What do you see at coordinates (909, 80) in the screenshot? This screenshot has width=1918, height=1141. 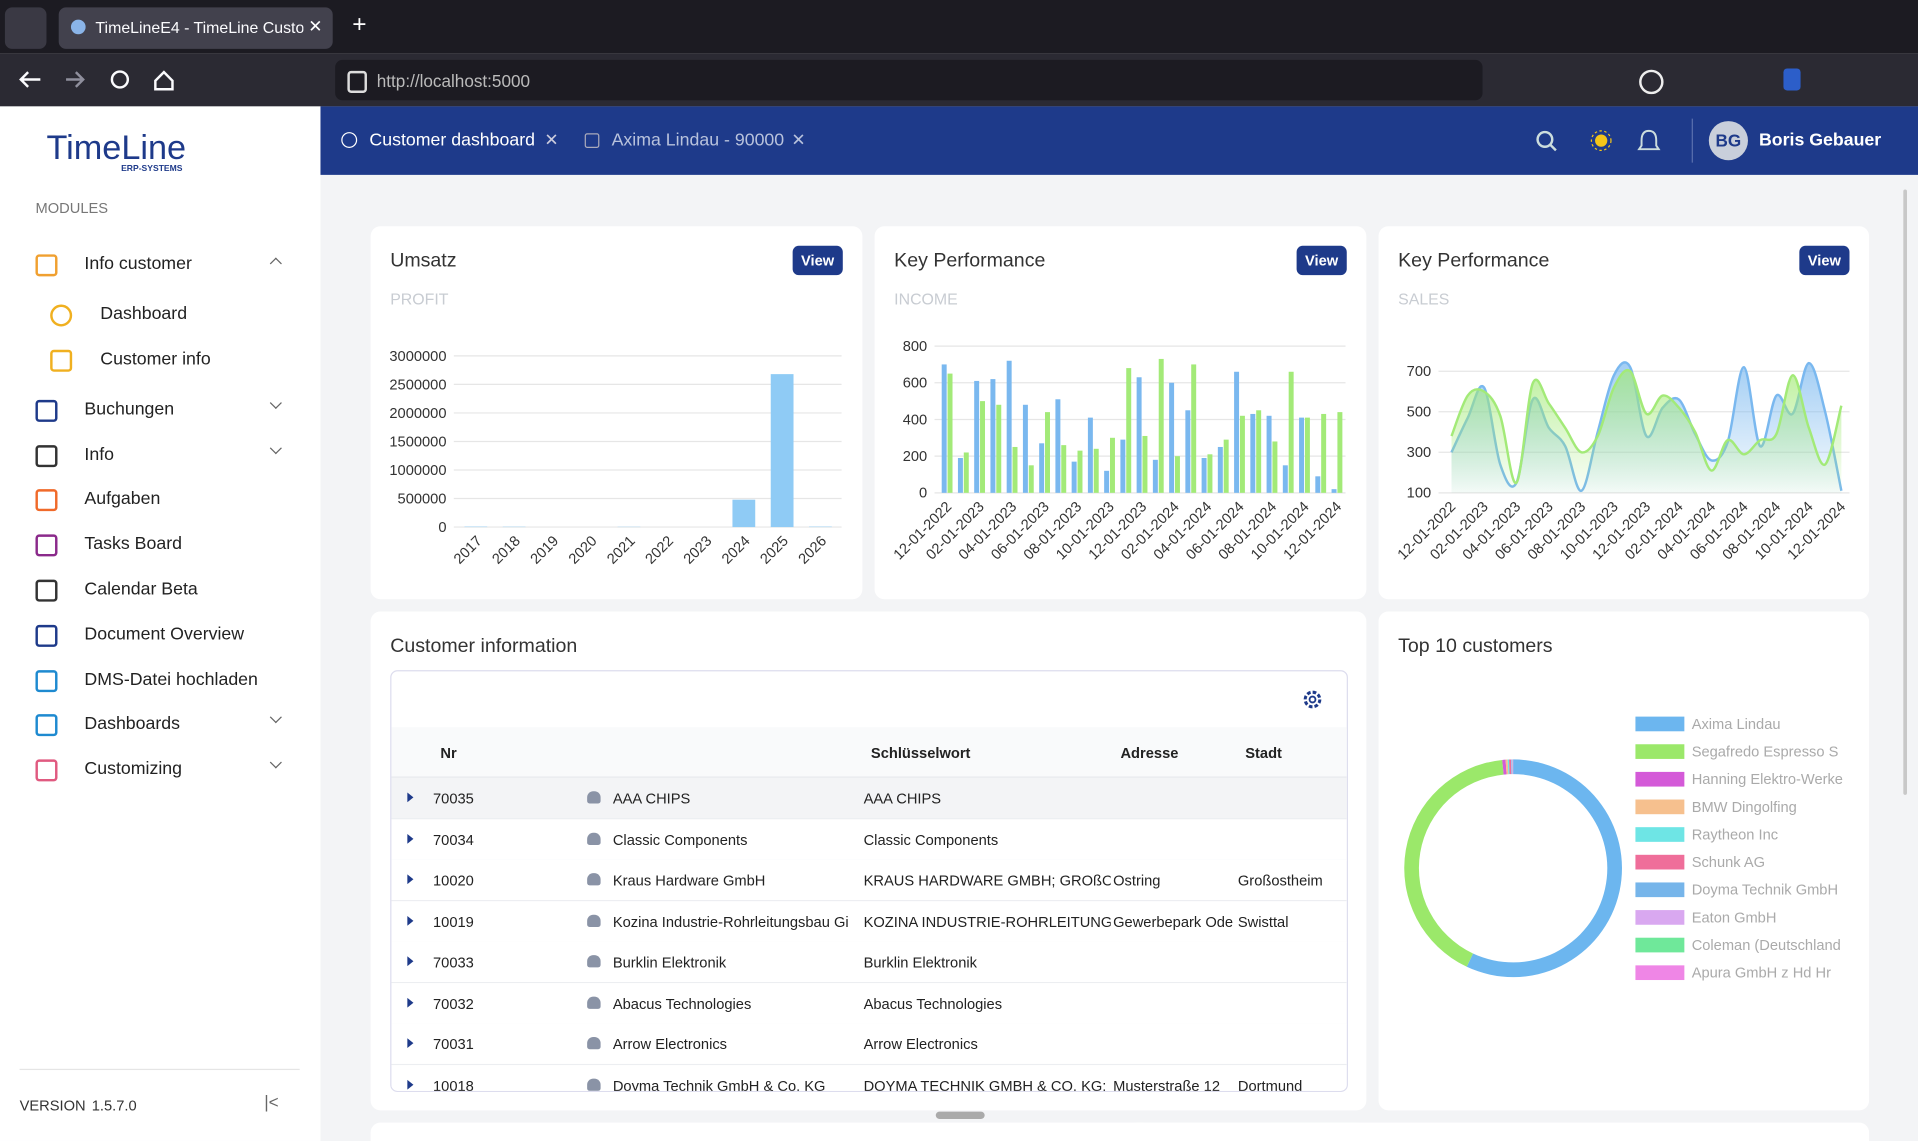 I see `url-bar: http://localhost:5000` at bounding box center [909, 80].